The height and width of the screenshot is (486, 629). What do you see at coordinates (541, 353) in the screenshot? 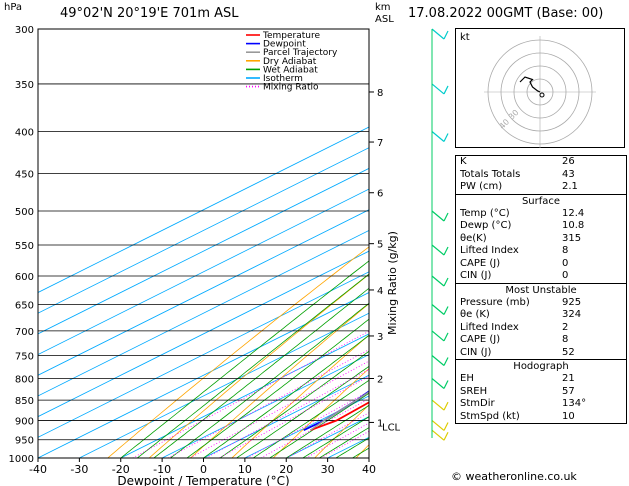
I see `most-unstable-row: CIN (J) 52` at bounding box center [541, 353].